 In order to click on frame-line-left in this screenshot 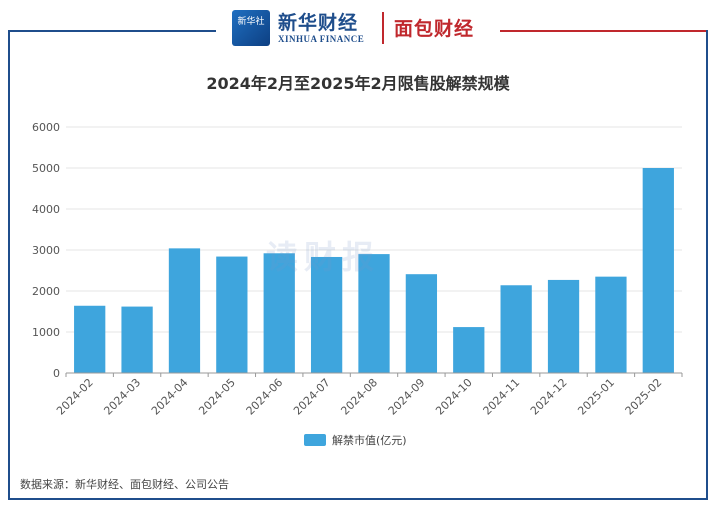, I will do `click(112, 31)`.